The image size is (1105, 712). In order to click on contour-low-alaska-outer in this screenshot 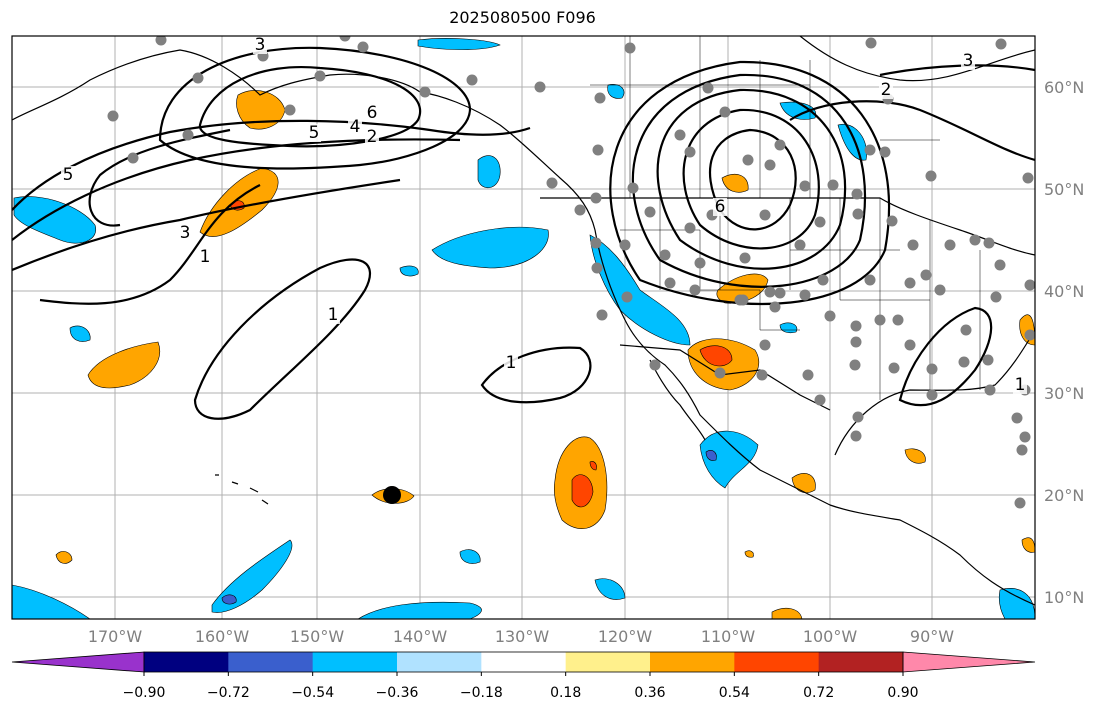, I will do `click(315, 108)`.